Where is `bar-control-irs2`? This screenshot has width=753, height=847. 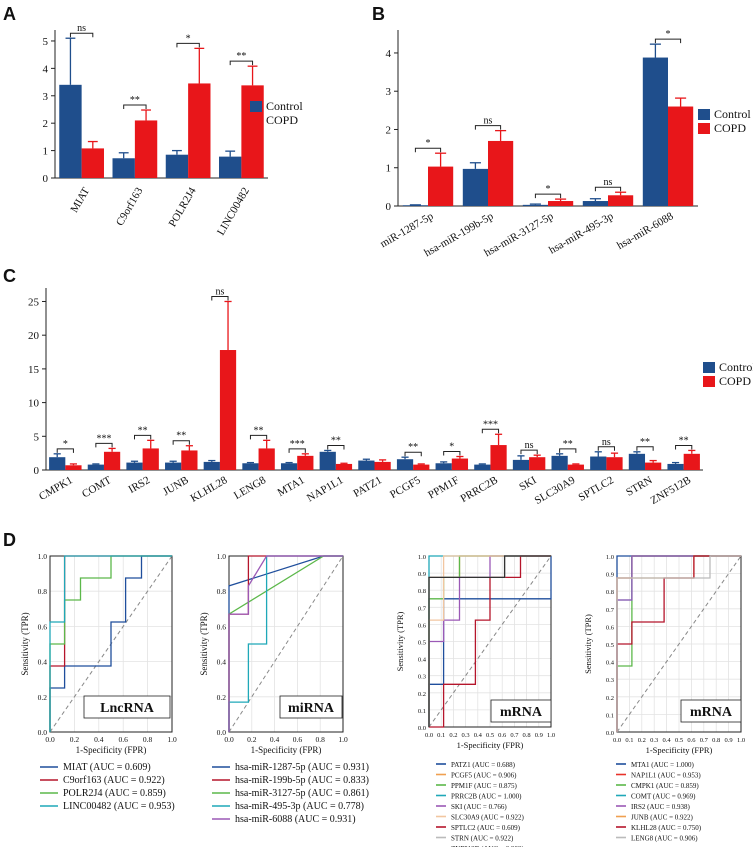 bar-control-irs2 is located at coordinates (134, 466).